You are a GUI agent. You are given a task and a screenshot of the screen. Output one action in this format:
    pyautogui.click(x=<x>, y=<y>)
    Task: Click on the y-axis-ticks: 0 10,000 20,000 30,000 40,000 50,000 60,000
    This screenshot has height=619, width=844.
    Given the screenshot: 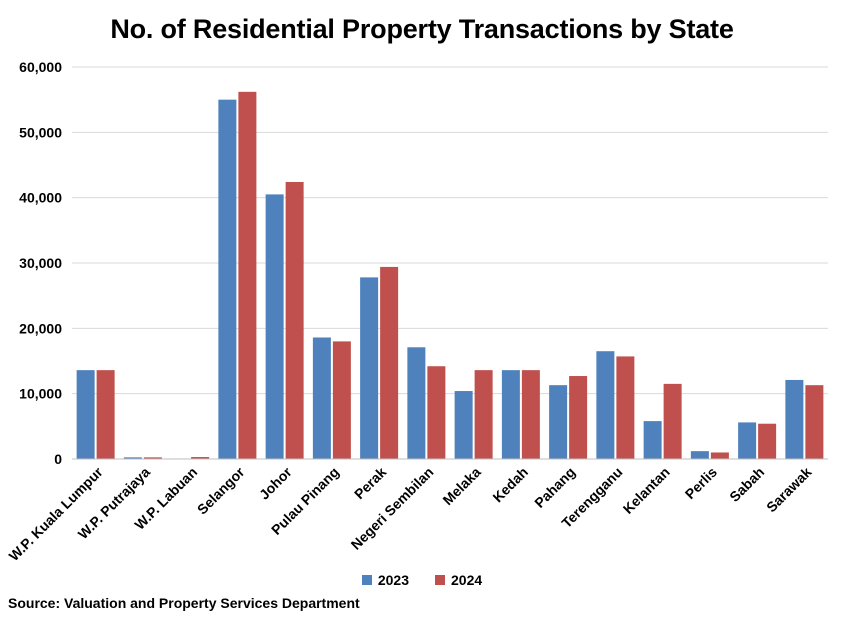 What is the action you would take?
    pyautogui.click(x=40, y=263)
    